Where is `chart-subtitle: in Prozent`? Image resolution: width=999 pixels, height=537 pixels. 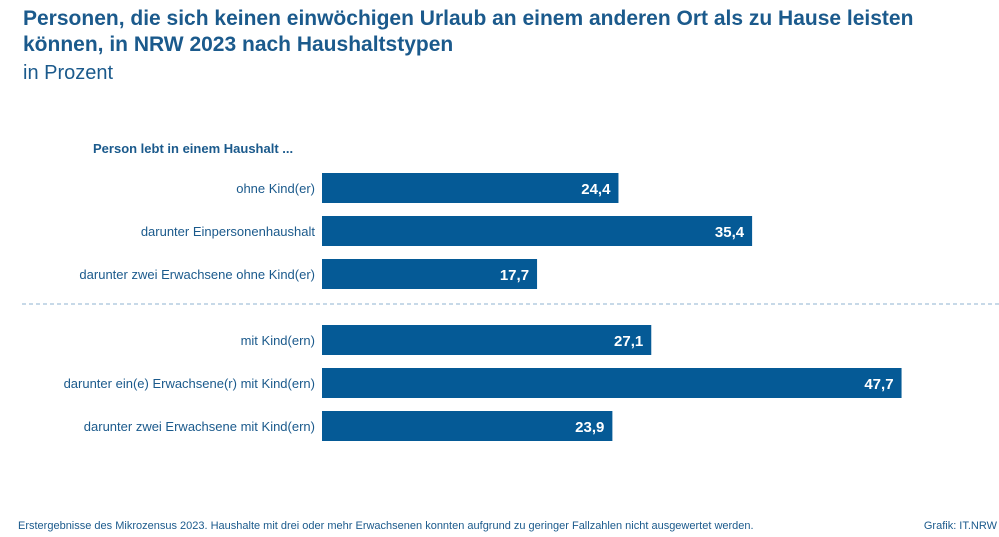 chart-subtitle: in Prozent is located at coordinates (68, 73).